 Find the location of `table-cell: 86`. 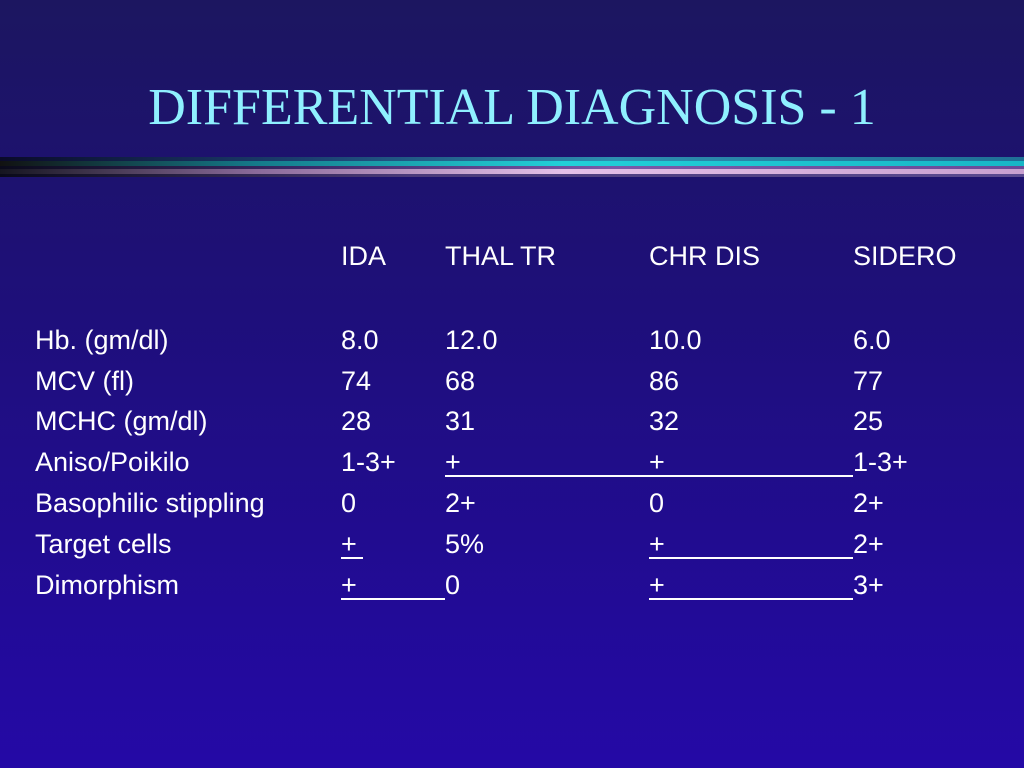

table-cell: 86 is located at coordinates (664, 381).